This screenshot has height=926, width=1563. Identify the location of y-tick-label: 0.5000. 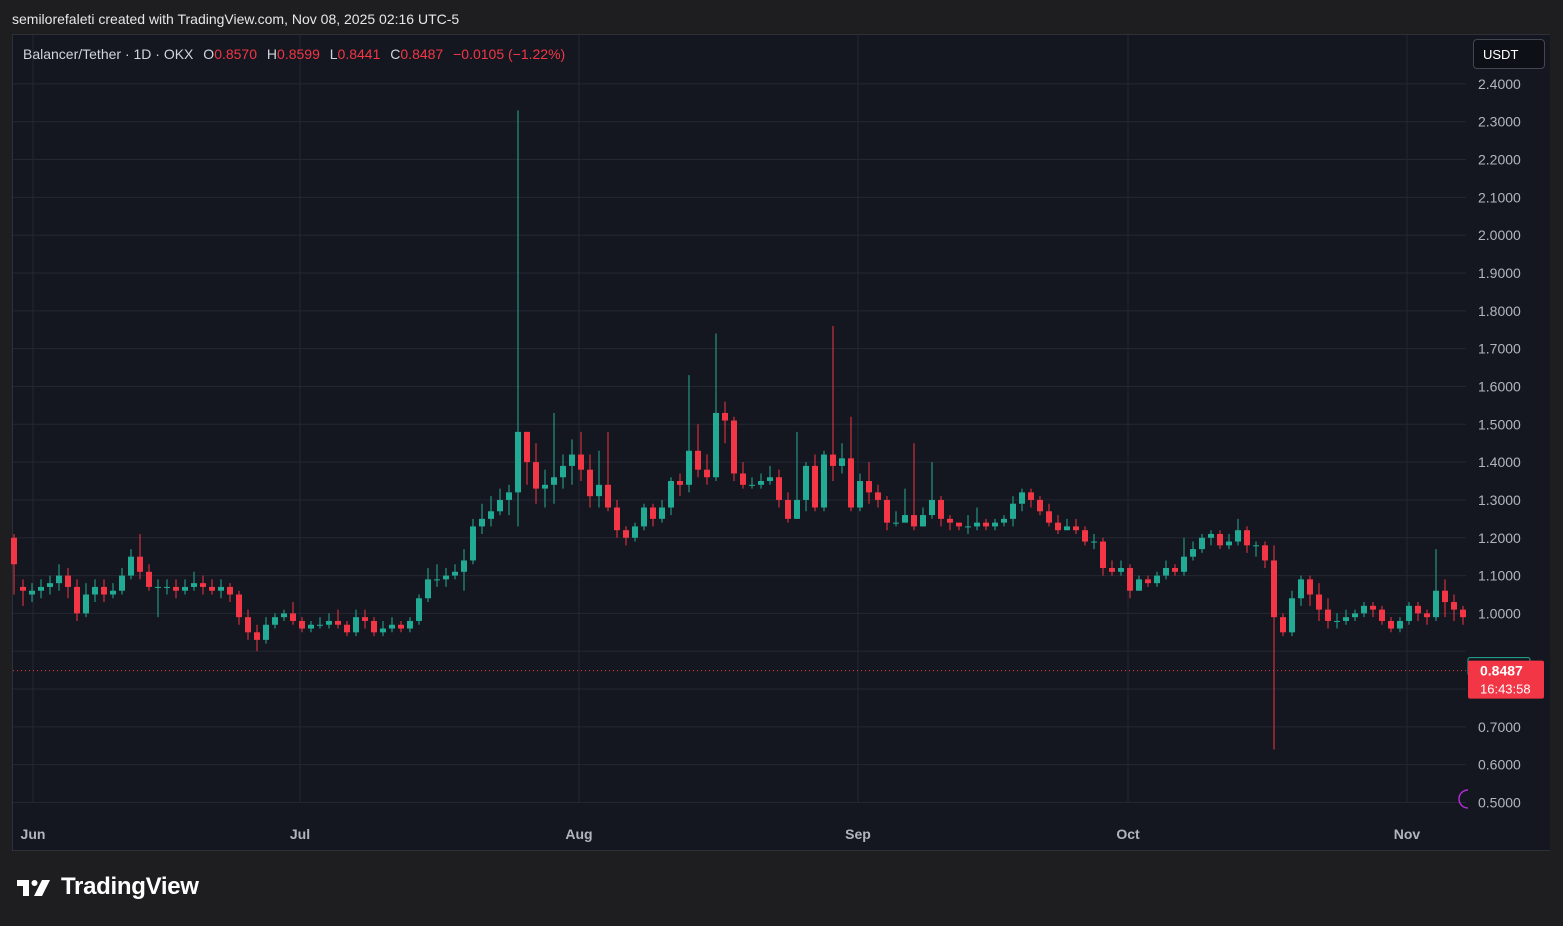
(1499, 803).